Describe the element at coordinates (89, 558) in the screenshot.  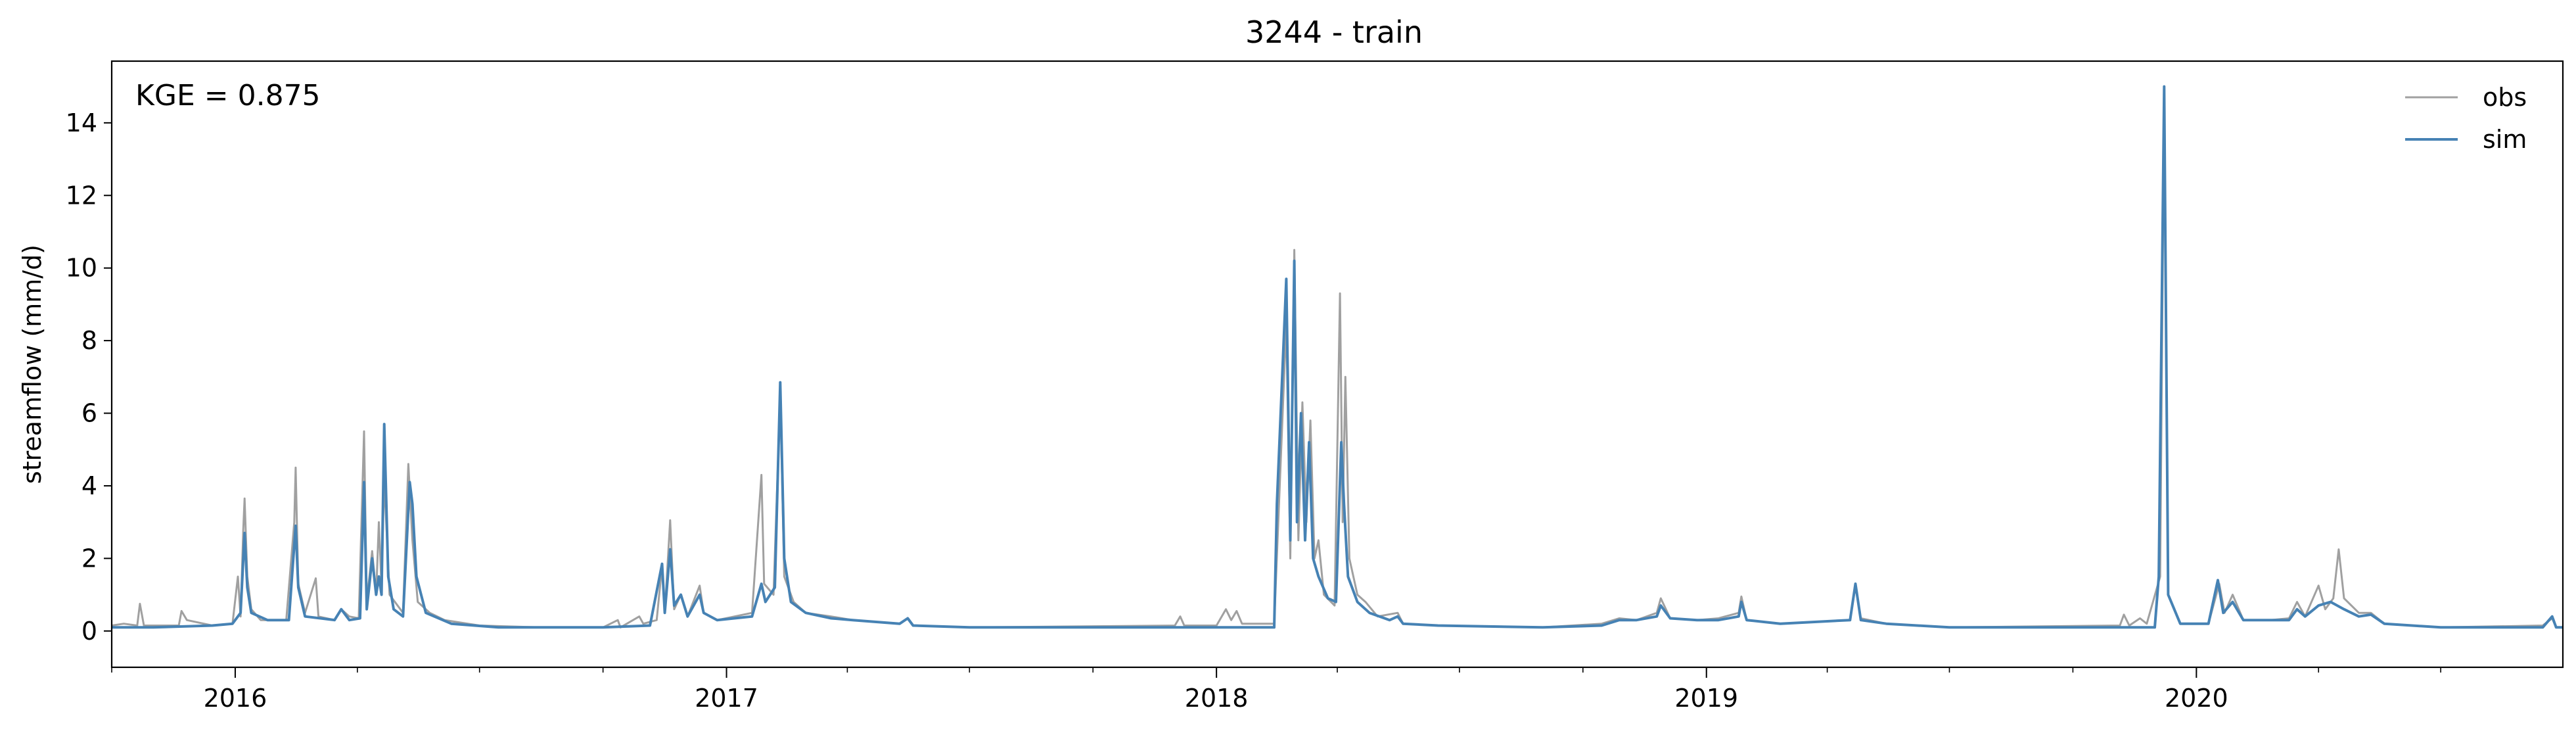
I see `y-tick-label: 2` at that location.